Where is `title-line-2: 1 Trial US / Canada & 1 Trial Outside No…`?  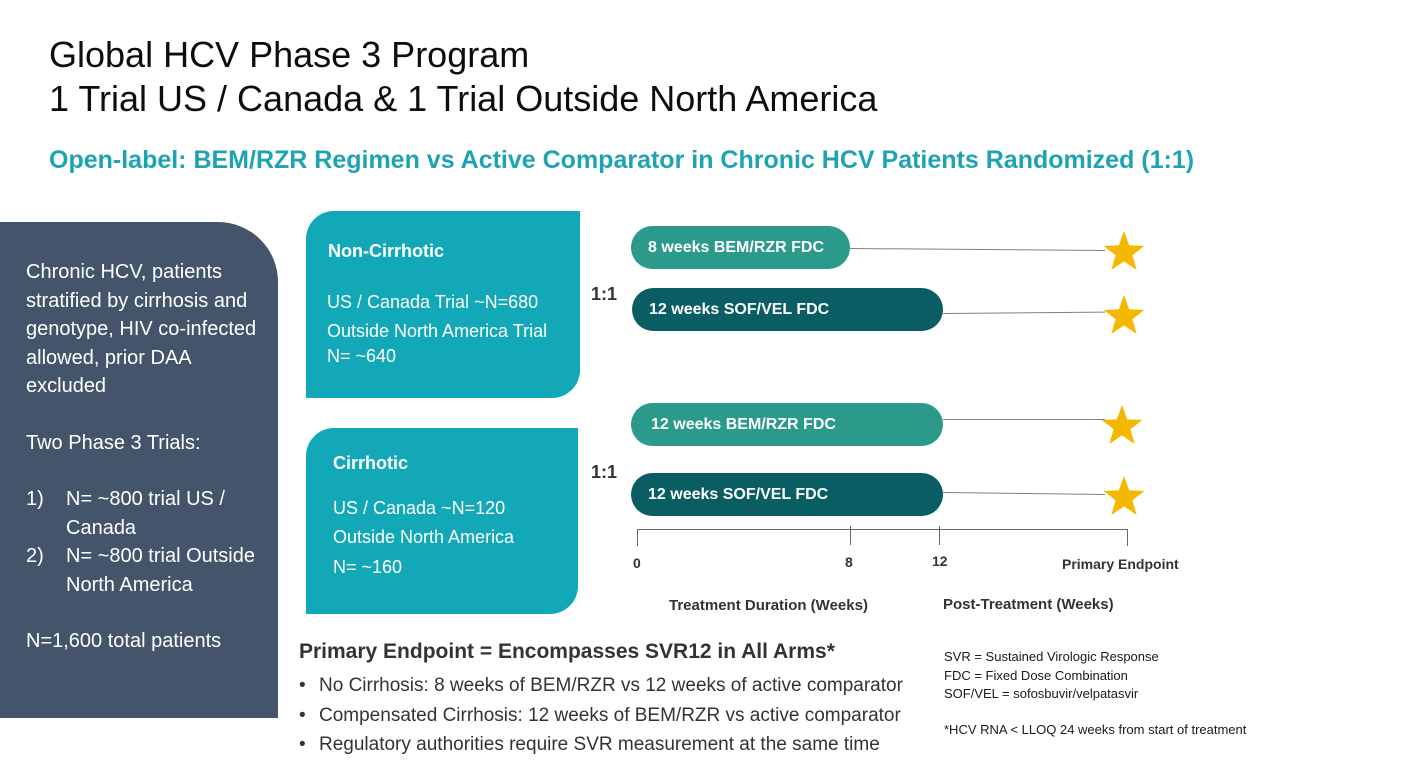
title-line-2: 1 Trial US / Canada & 1 Trial Outside No… is located at coordinates (463, 98).